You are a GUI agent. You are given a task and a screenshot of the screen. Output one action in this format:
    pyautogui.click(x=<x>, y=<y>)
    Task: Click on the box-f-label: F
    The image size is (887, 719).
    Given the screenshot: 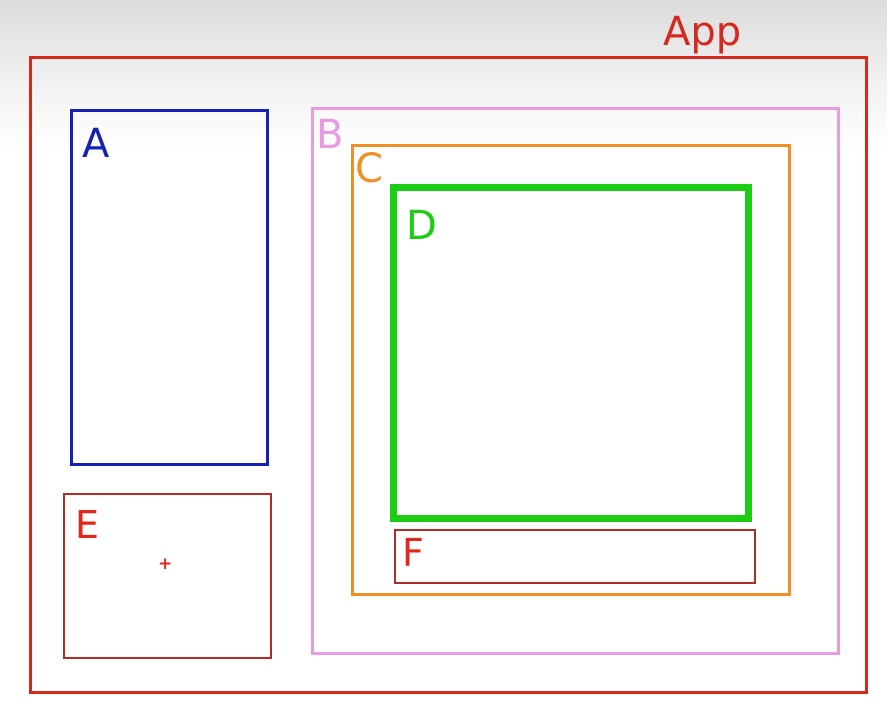 What is the action you would take?
    pyautogui.click(x=413, y=553)
    